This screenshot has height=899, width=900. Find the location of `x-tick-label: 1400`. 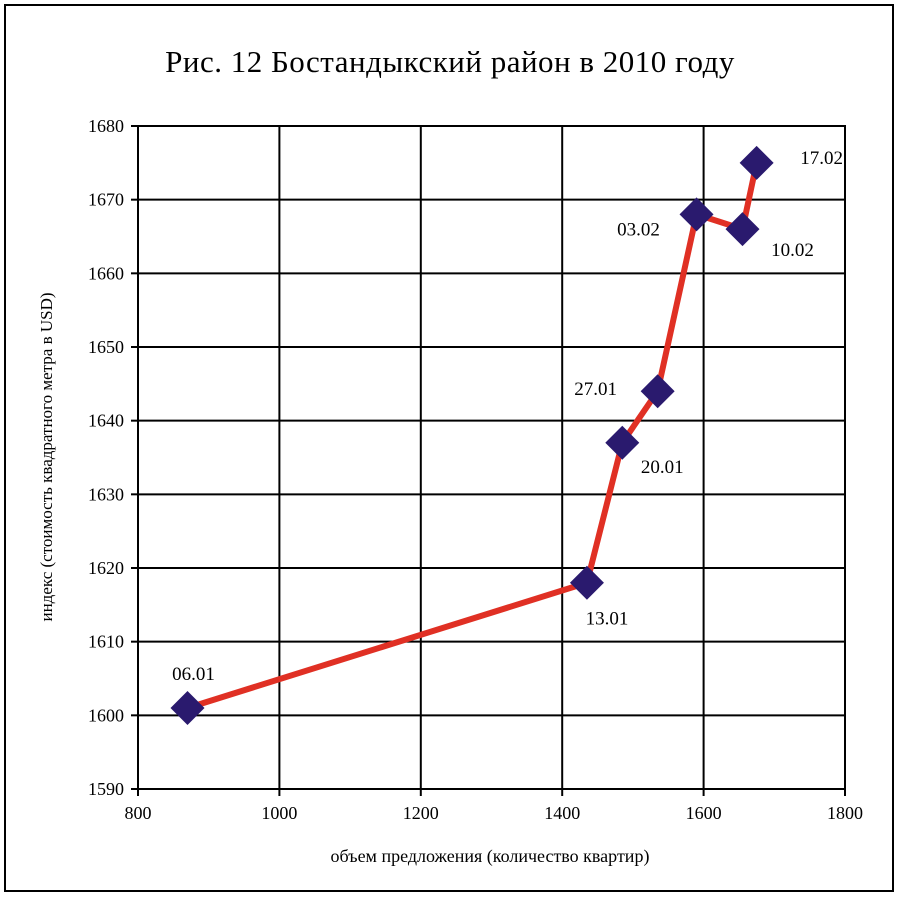

x-tick-label: 1400 is located at coordinates (562, 813).